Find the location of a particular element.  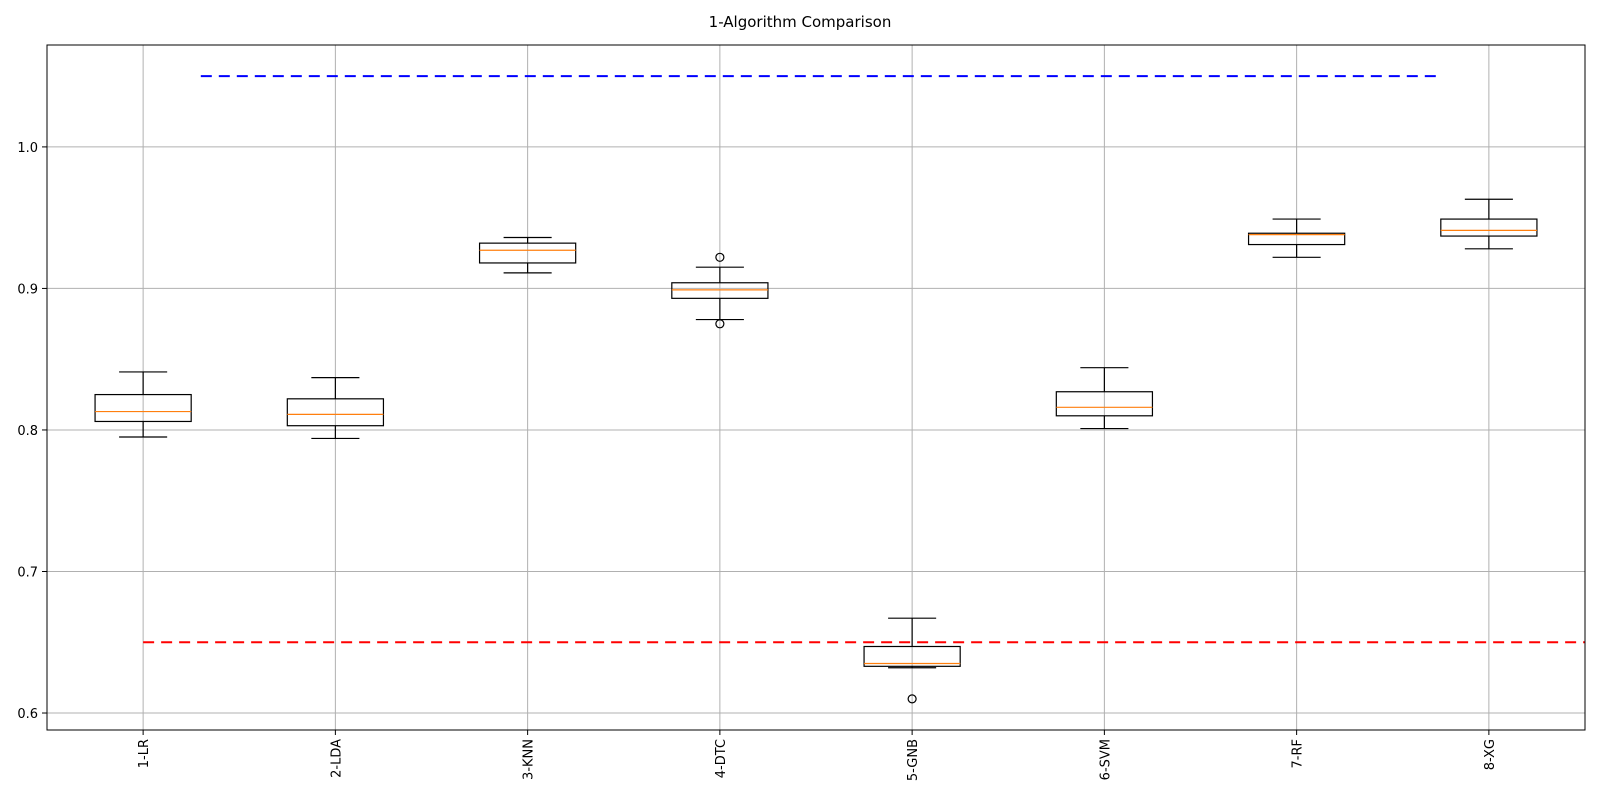

boxplot-2-lda is located at coordinates (335, 408).